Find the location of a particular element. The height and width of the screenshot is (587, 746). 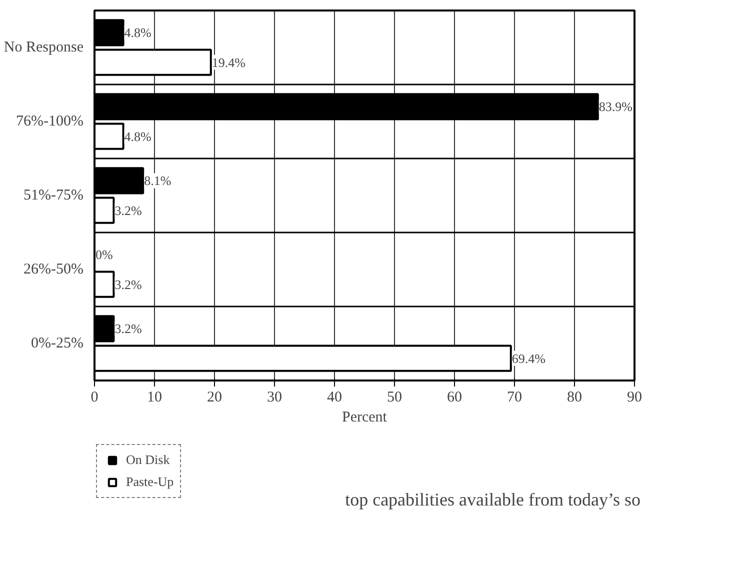

x-axis-title: Percent is located at coordinates (365, 418).